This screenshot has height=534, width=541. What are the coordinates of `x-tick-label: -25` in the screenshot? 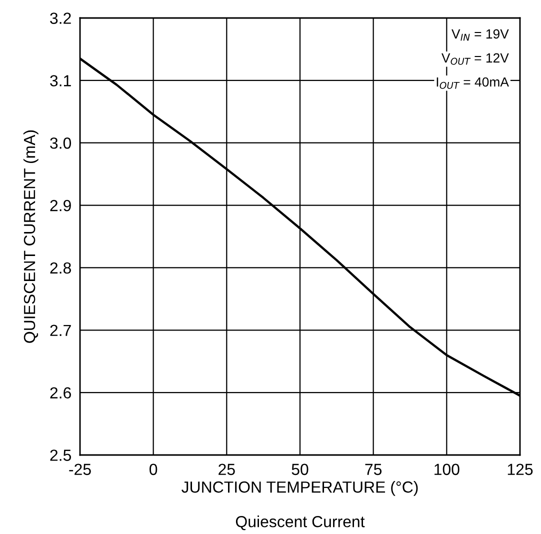 It's located at (80, 470).